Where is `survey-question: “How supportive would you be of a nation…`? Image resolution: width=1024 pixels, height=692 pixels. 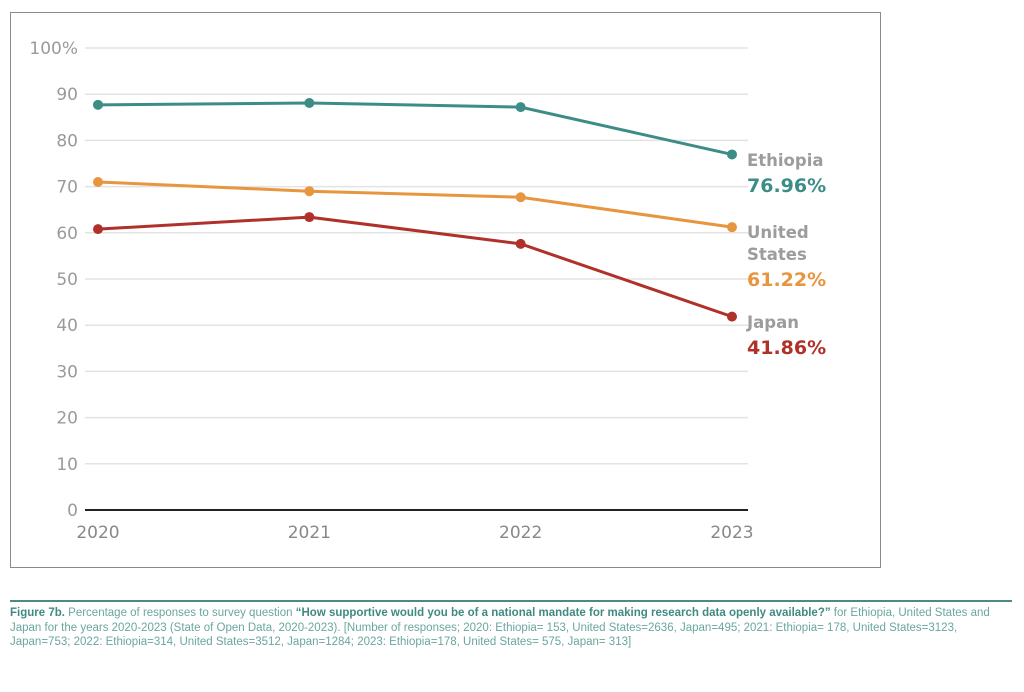
survey-question: “How supportive would you be of a nation… is located at coordinates (563, 613).